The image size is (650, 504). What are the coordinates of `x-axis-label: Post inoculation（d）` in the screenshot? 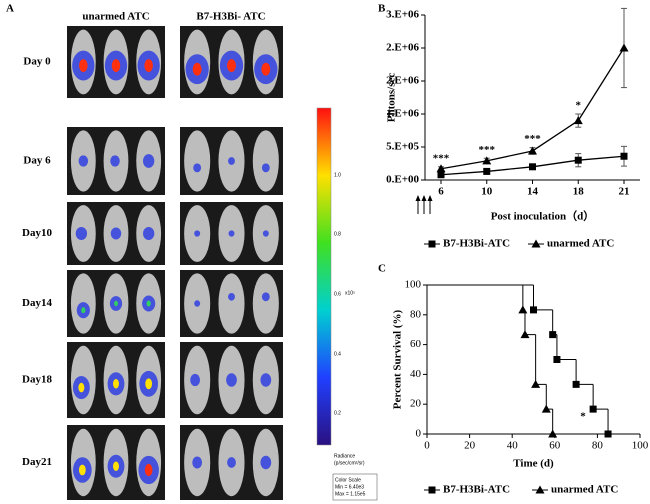 It's located at (543, 216).